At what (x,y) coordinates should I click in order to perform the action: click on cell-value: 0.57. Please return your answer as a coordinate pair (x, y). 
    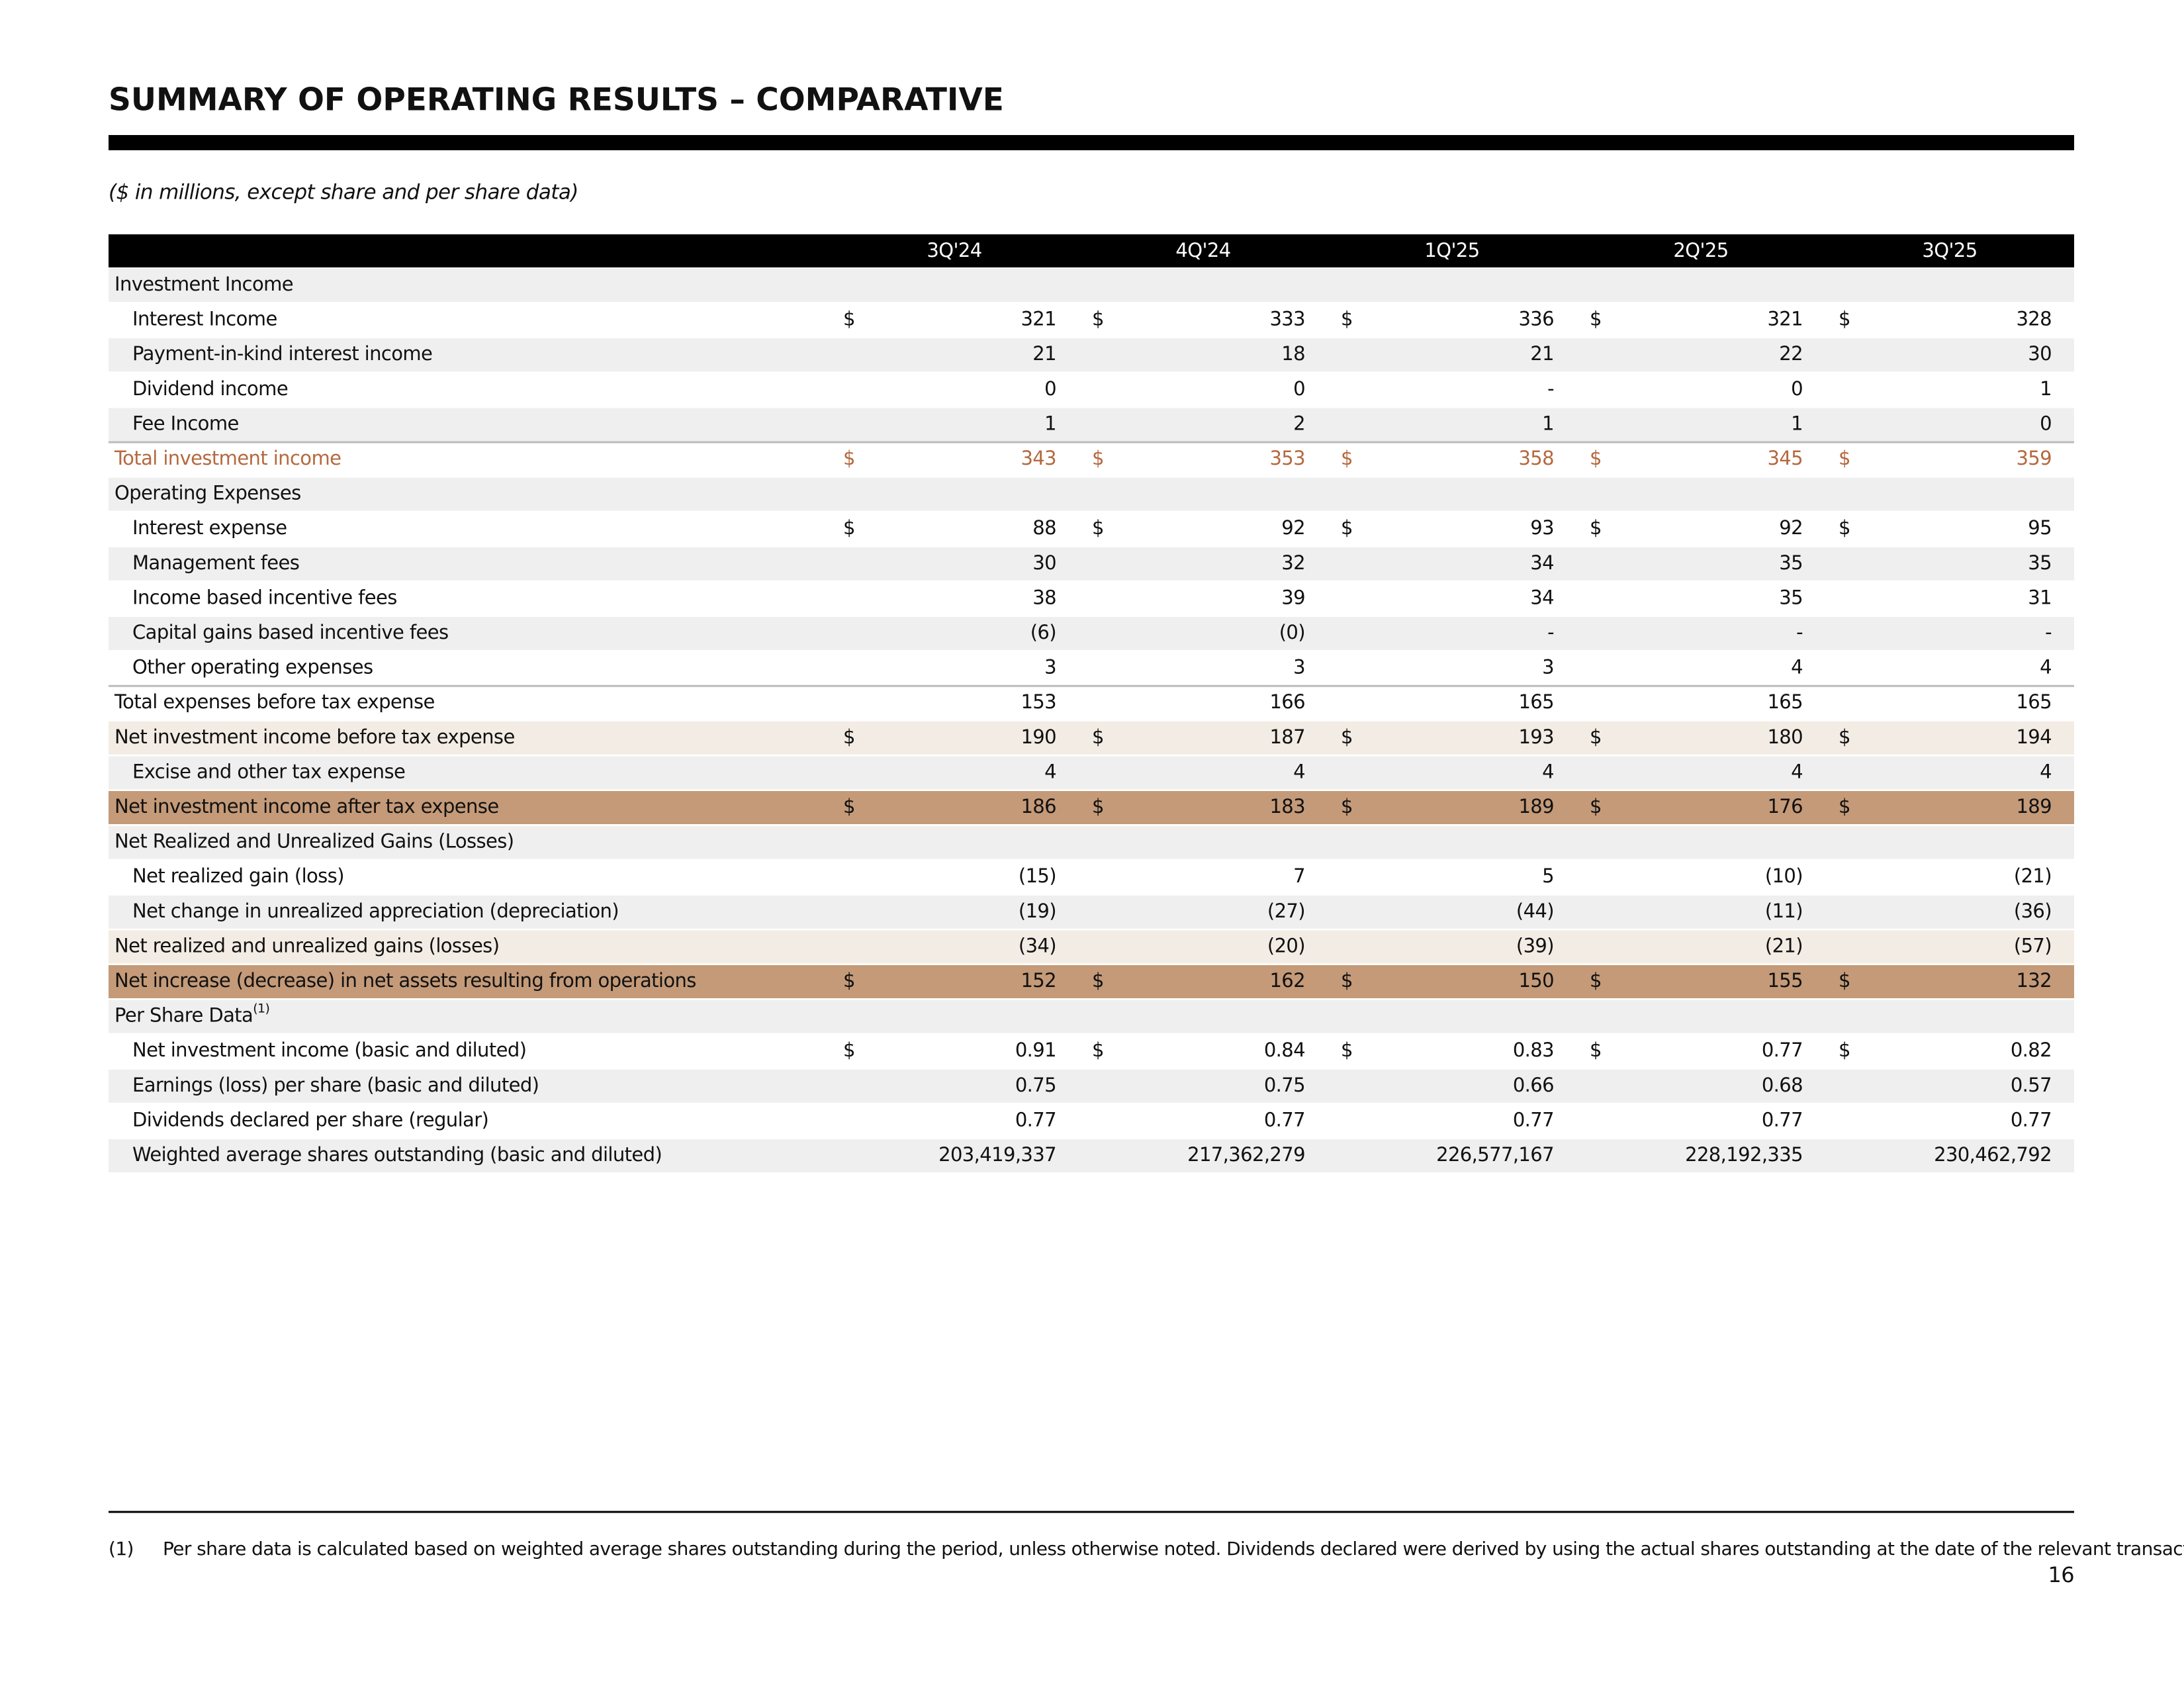
    Looking at the image, I should click on (2031, 1085).